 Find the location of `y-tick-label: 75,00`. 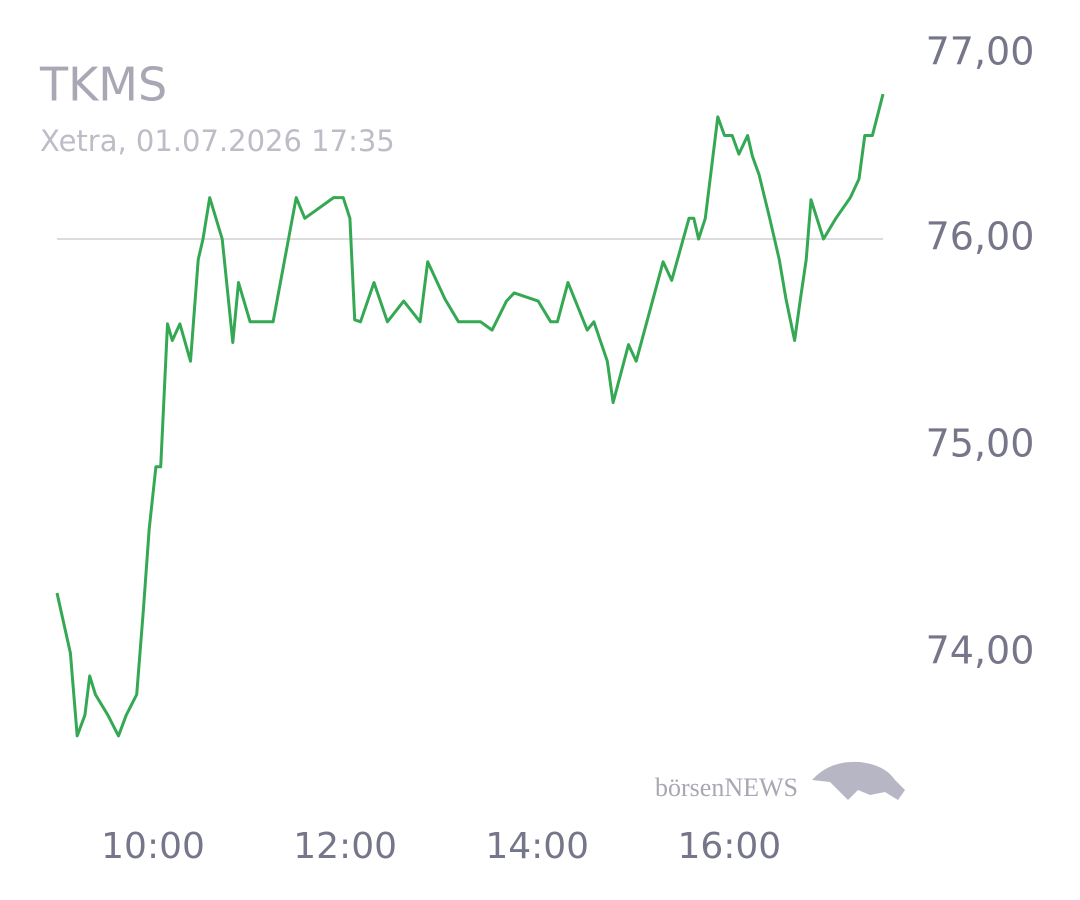

y-tick-label: 75,00 is located at coordinates (980, 444).